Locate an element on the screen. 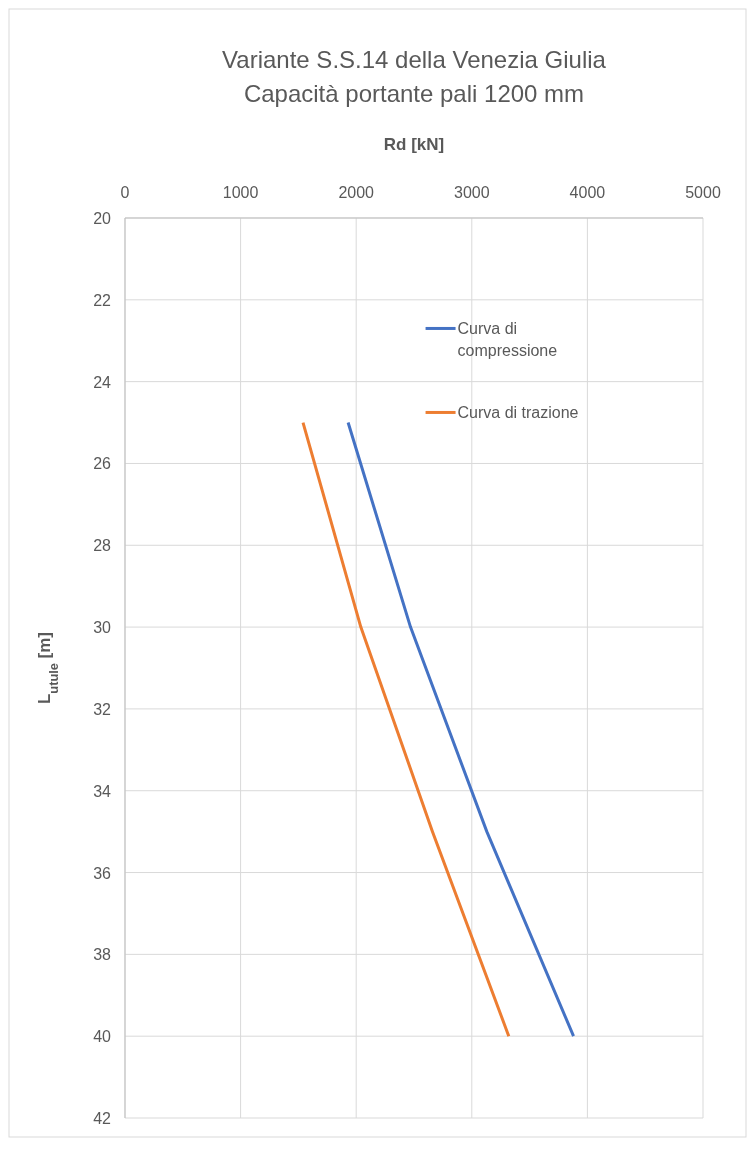  y-tick-label: 22 is located at coordinates (102, 300).